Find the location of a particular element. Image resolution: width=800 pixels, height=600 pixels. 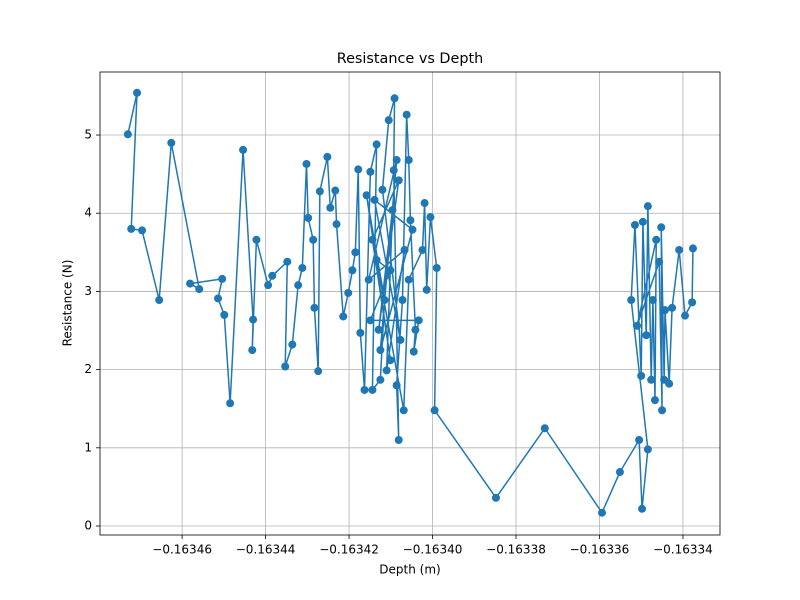

x-tick-label: −0.16344 is located at coordinates (266, 550).